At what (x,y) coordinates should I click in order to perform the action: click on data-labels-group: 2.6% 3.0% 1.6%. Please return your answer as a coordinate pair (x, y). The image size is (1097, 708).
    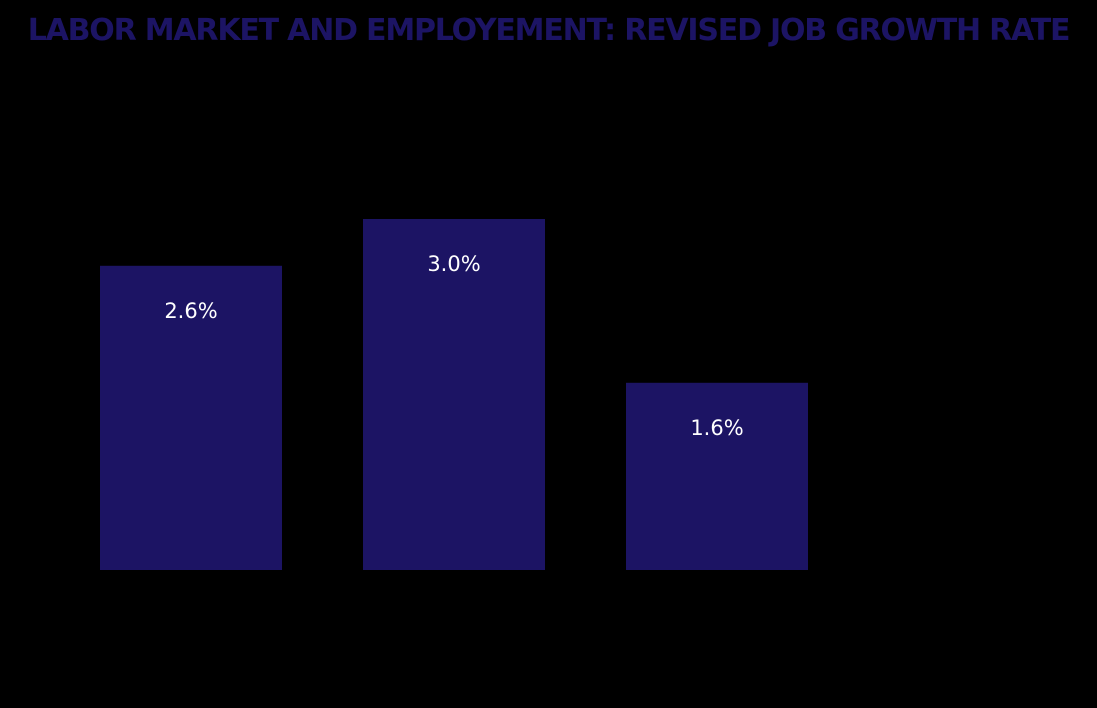
    Looking at the image, I should click on (453, 346).